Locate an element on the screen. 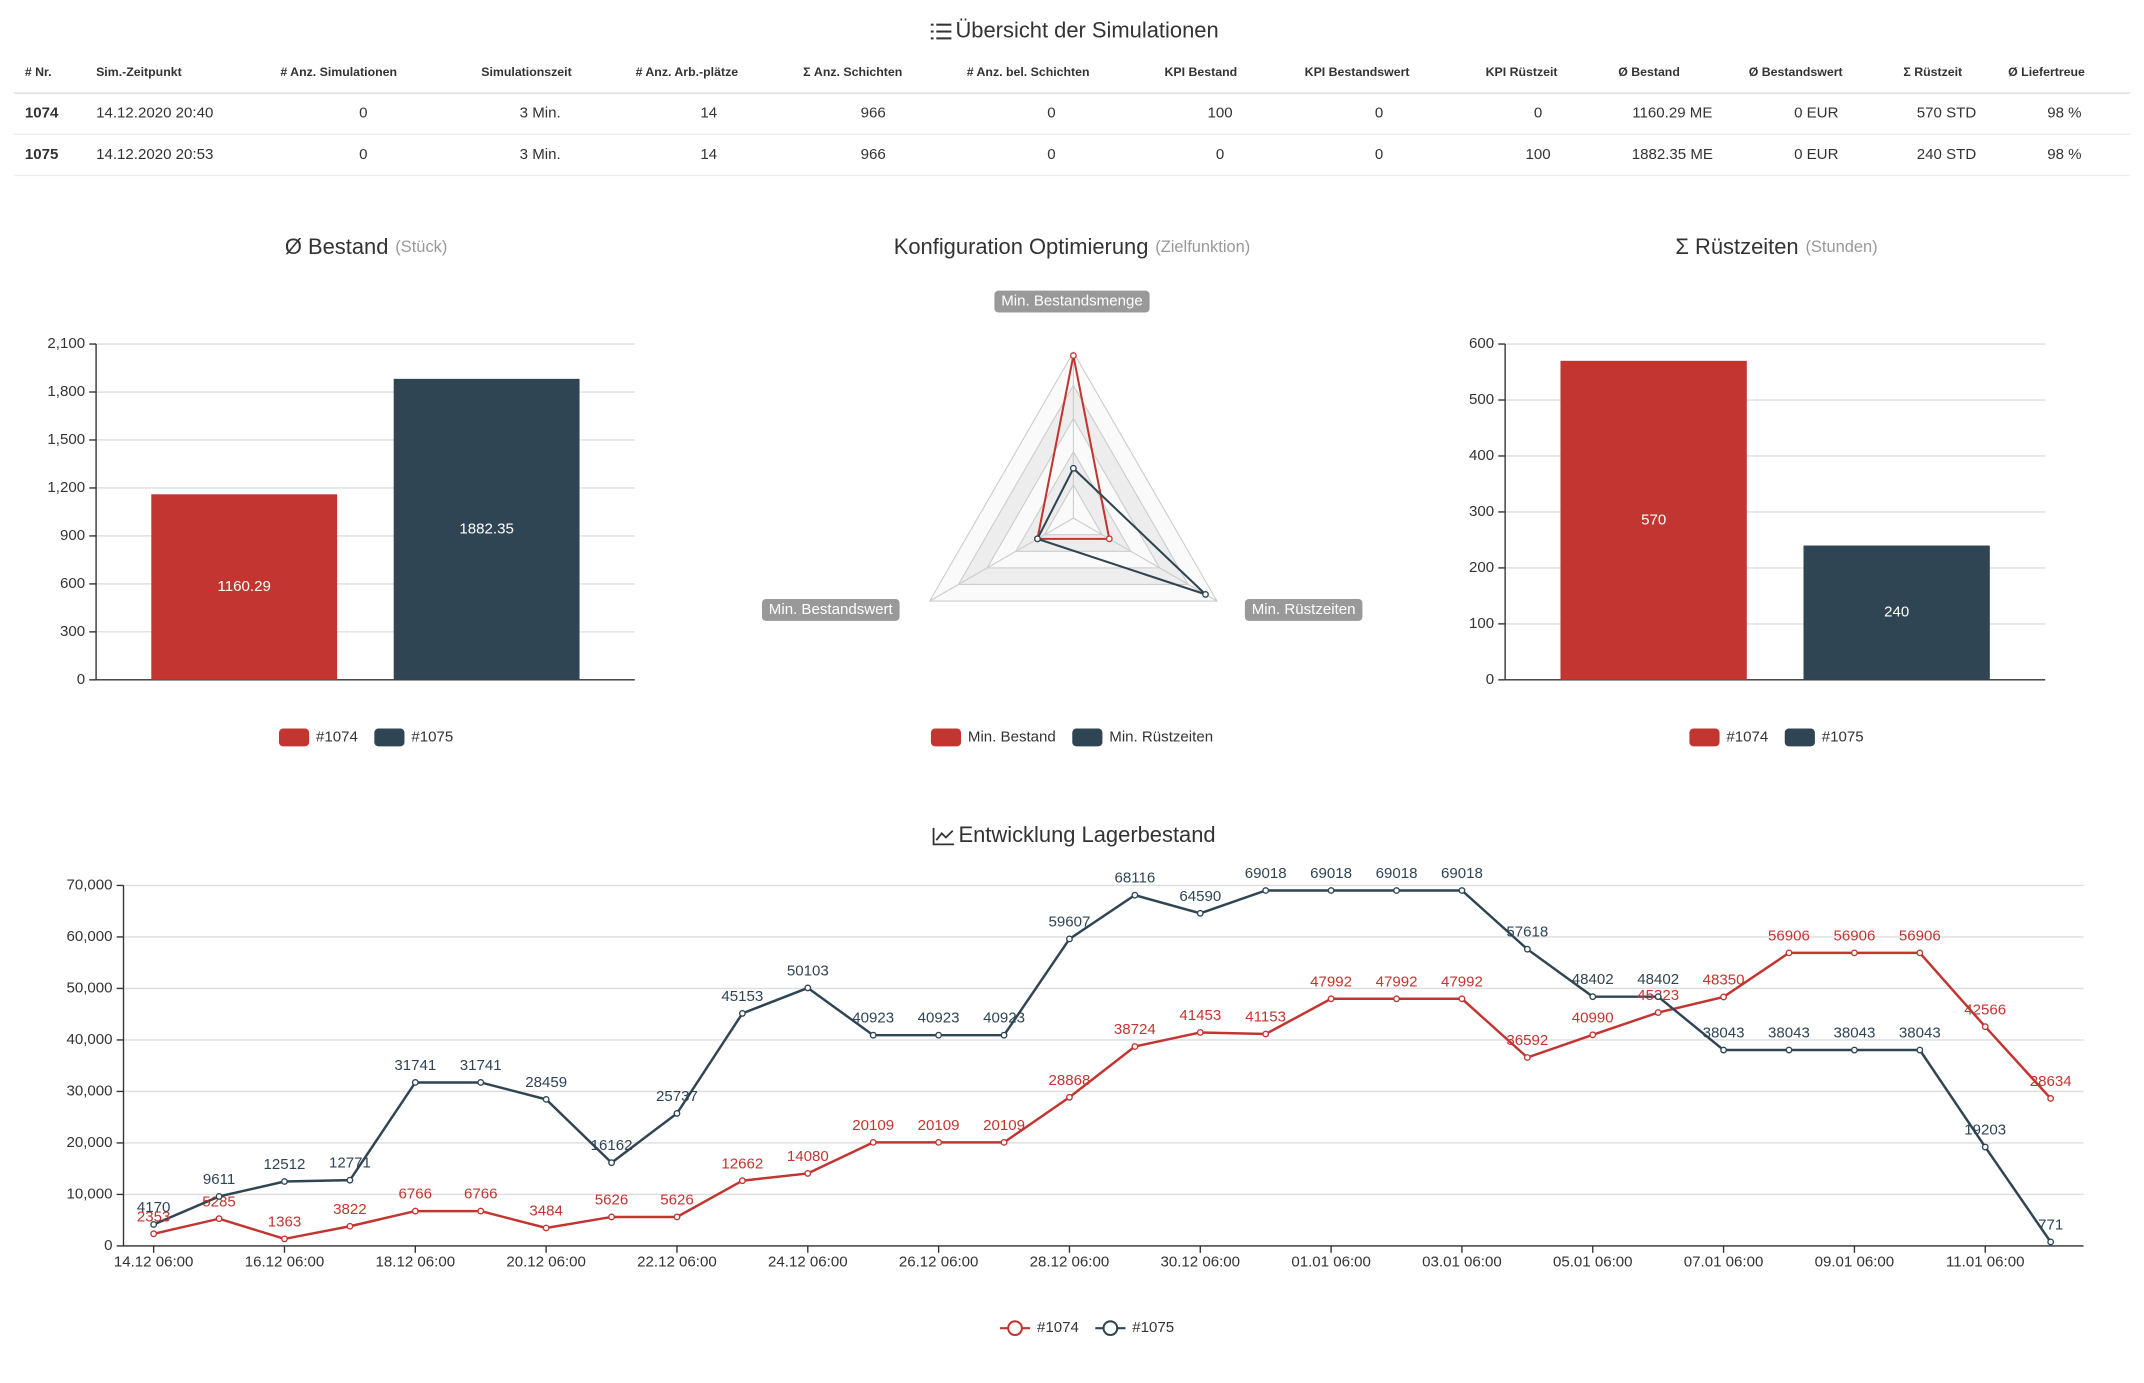  legend-item: #1074 is located at coordinates (1039, 1328).